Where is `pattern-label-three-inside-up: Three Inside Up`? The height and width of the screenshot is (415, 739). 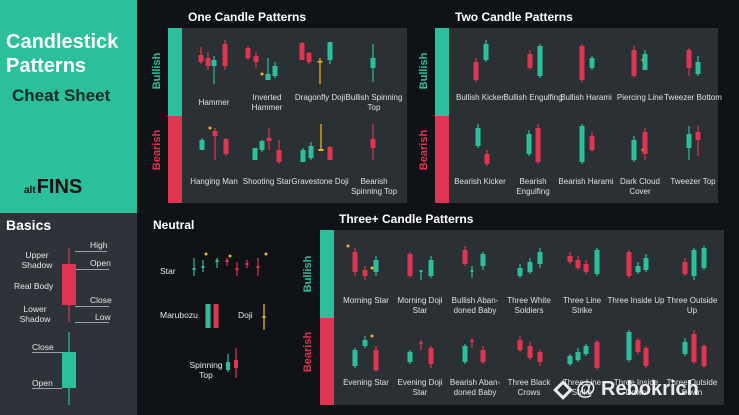
pattern-label-three-inside-up: Three Inside Up is located at coordinates (636, 300).